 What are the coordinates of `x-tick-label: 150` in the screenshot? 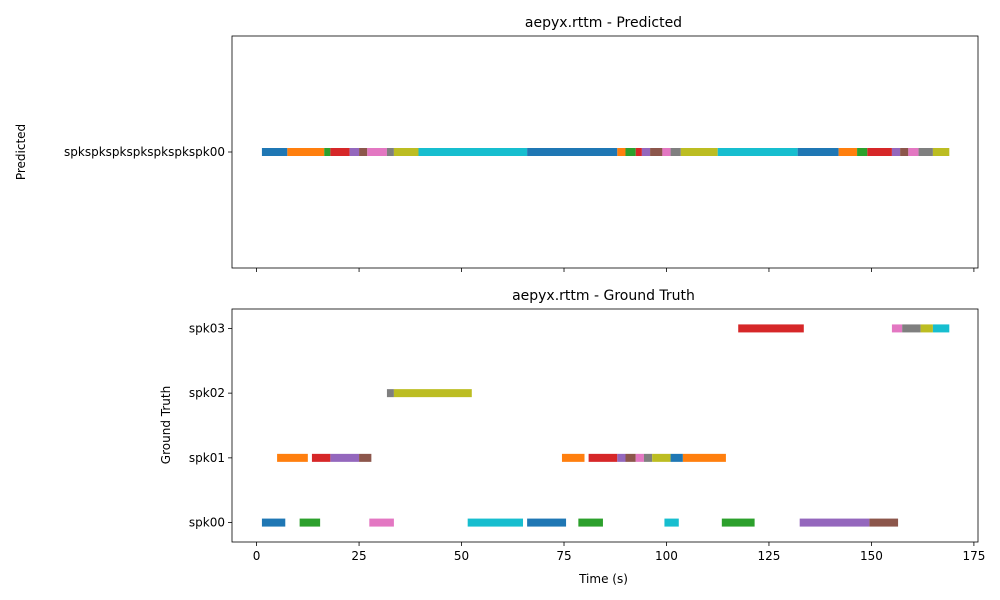 It's located at (871, 556).